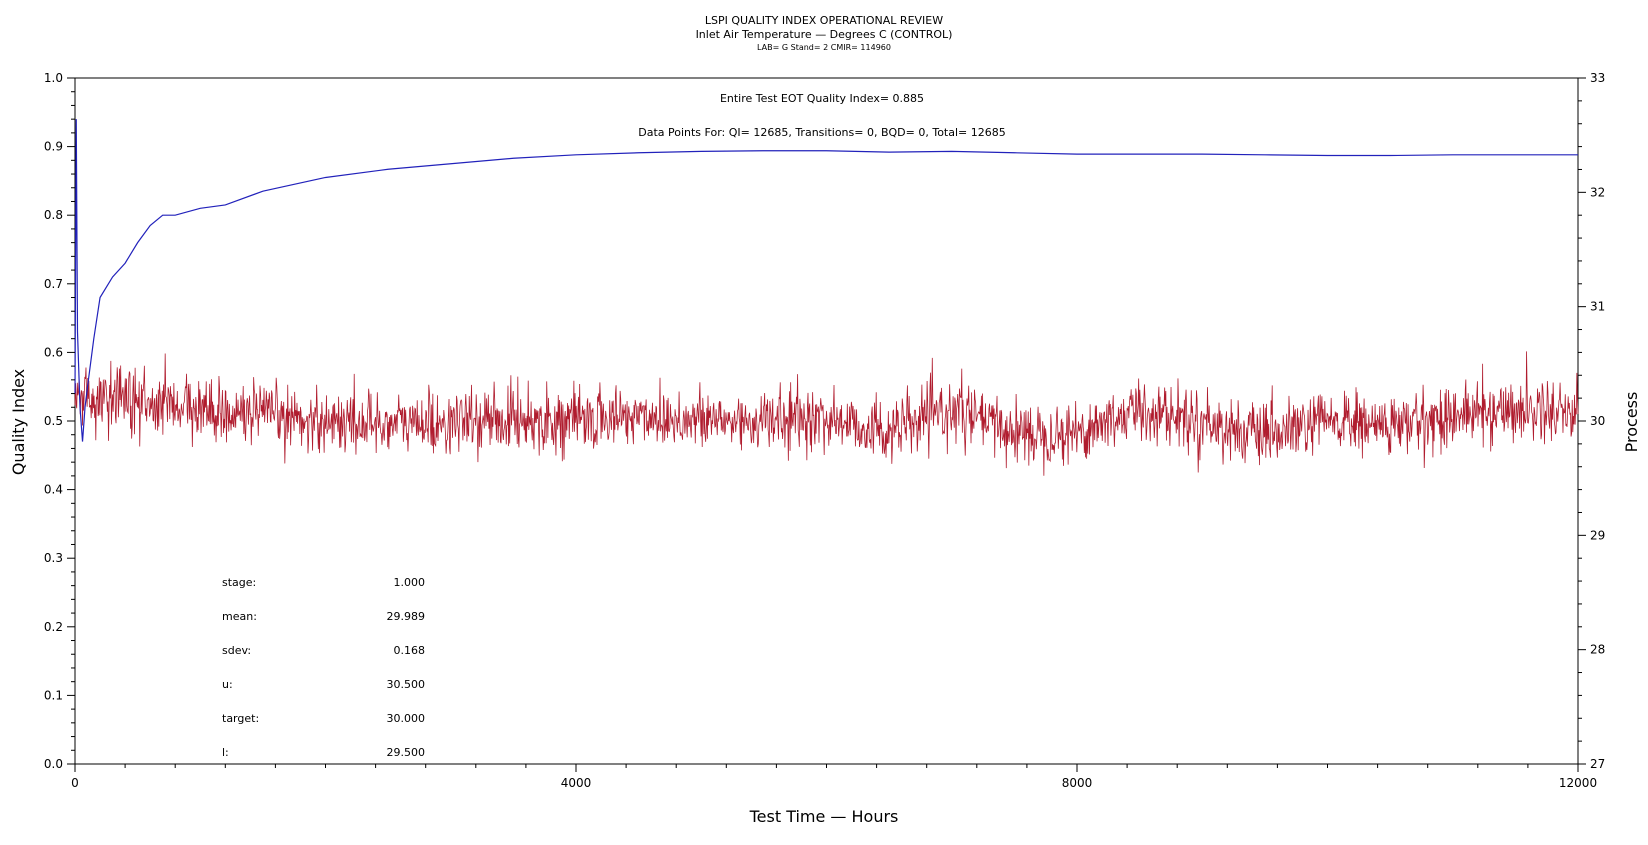 Image resolution: width=1648 pixels, height=845 pixels. Describe the element at coordinates (824, 816) in the screenshot. I see `x-axis-label: Test Time — Hours` at that location.